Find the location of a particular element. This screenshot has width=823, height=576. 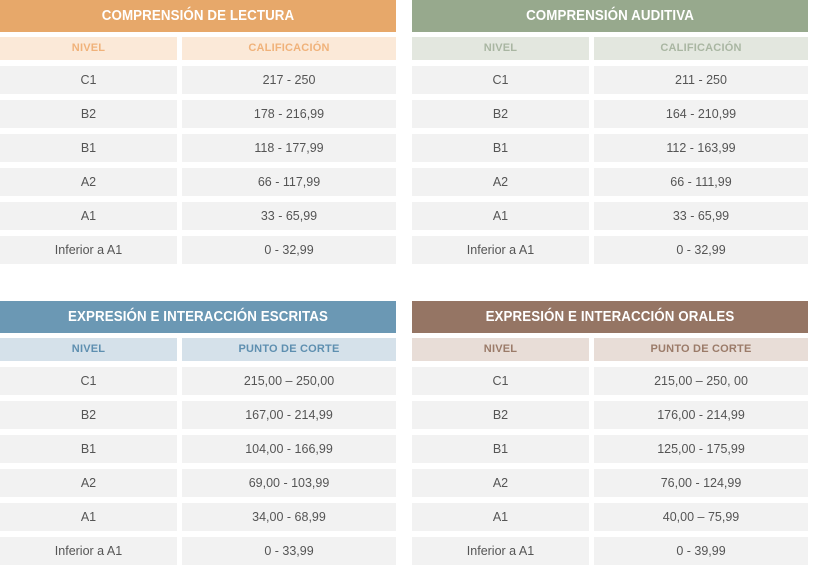

table-title-bar: COMPRENSIÓN DE LECTURA is located at coordinates (198, 16).